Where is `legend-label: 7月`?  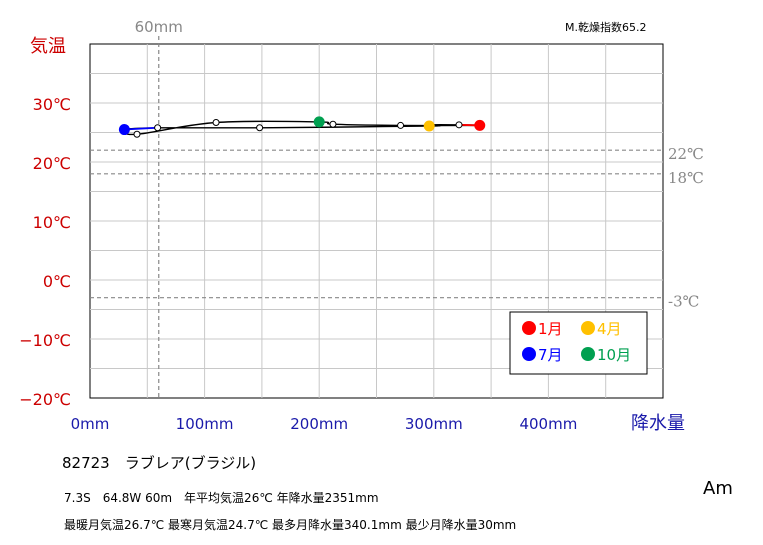
legend-label: 7月 is located at coordinates (550, 355).